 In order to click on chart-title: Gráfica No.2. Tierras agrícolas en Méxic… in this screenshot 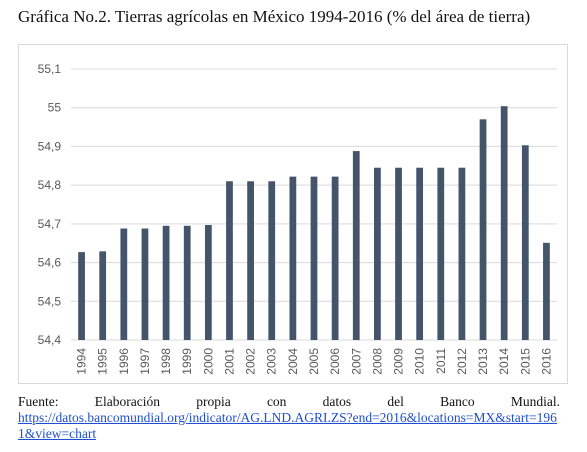, I will do `click(274, 16)`.